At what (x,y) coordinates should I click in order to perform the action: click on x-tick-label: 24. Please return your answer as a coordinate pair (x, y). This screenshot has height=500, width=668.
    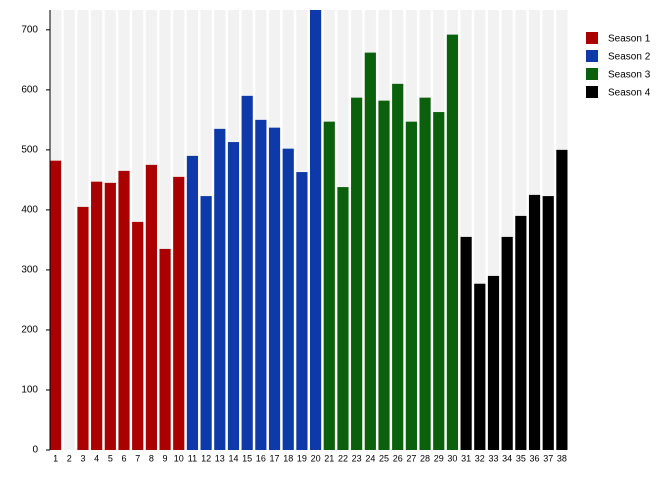
    Looking at the image, I should click on (370, 458).